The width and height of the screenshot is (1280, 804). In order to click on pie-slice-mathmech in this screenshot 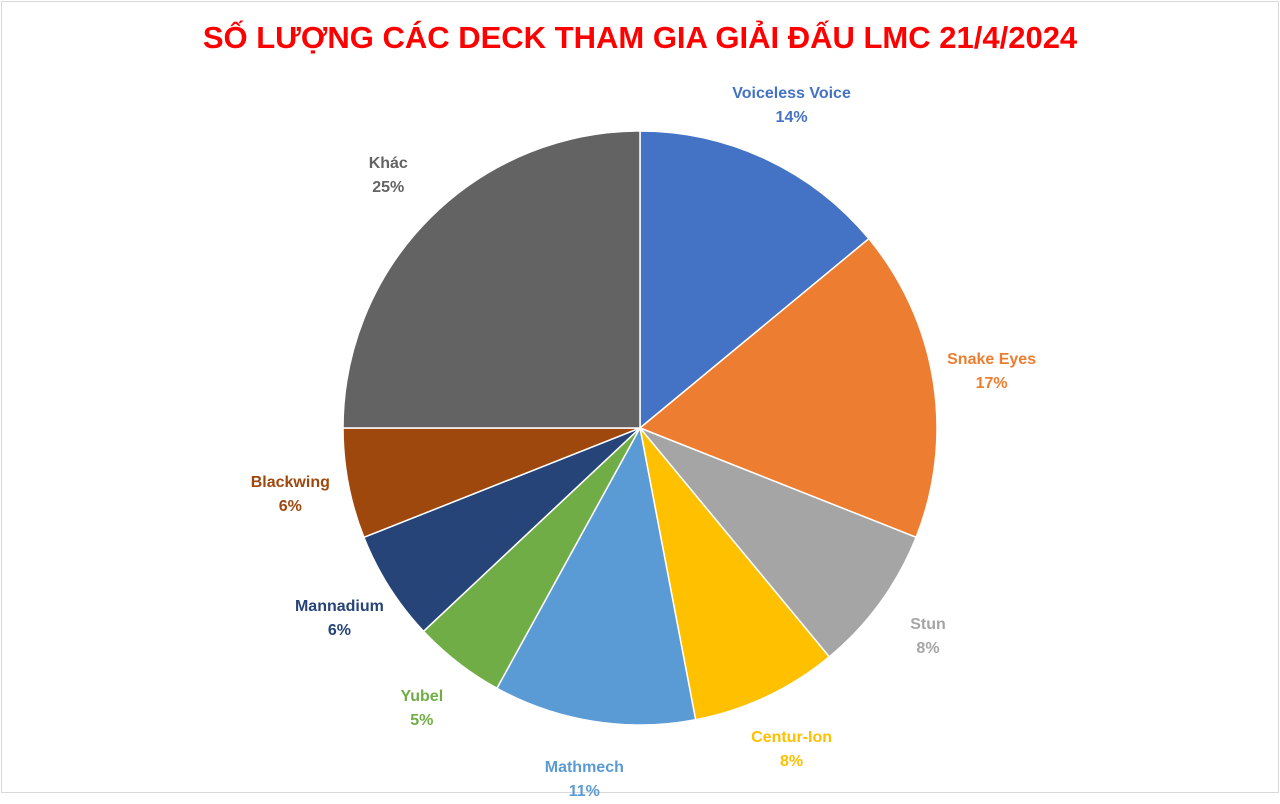, I will do `click(596, 575)`.